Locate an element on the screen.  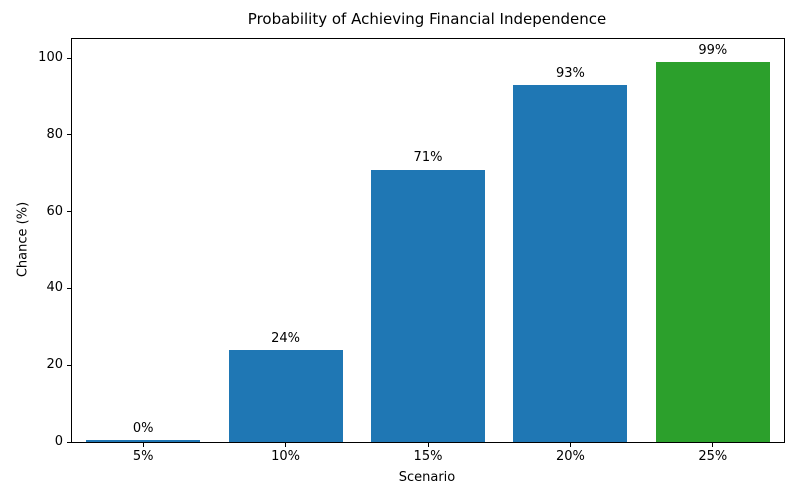
y-tick-label: 0 is located at coordinates (58, 441).